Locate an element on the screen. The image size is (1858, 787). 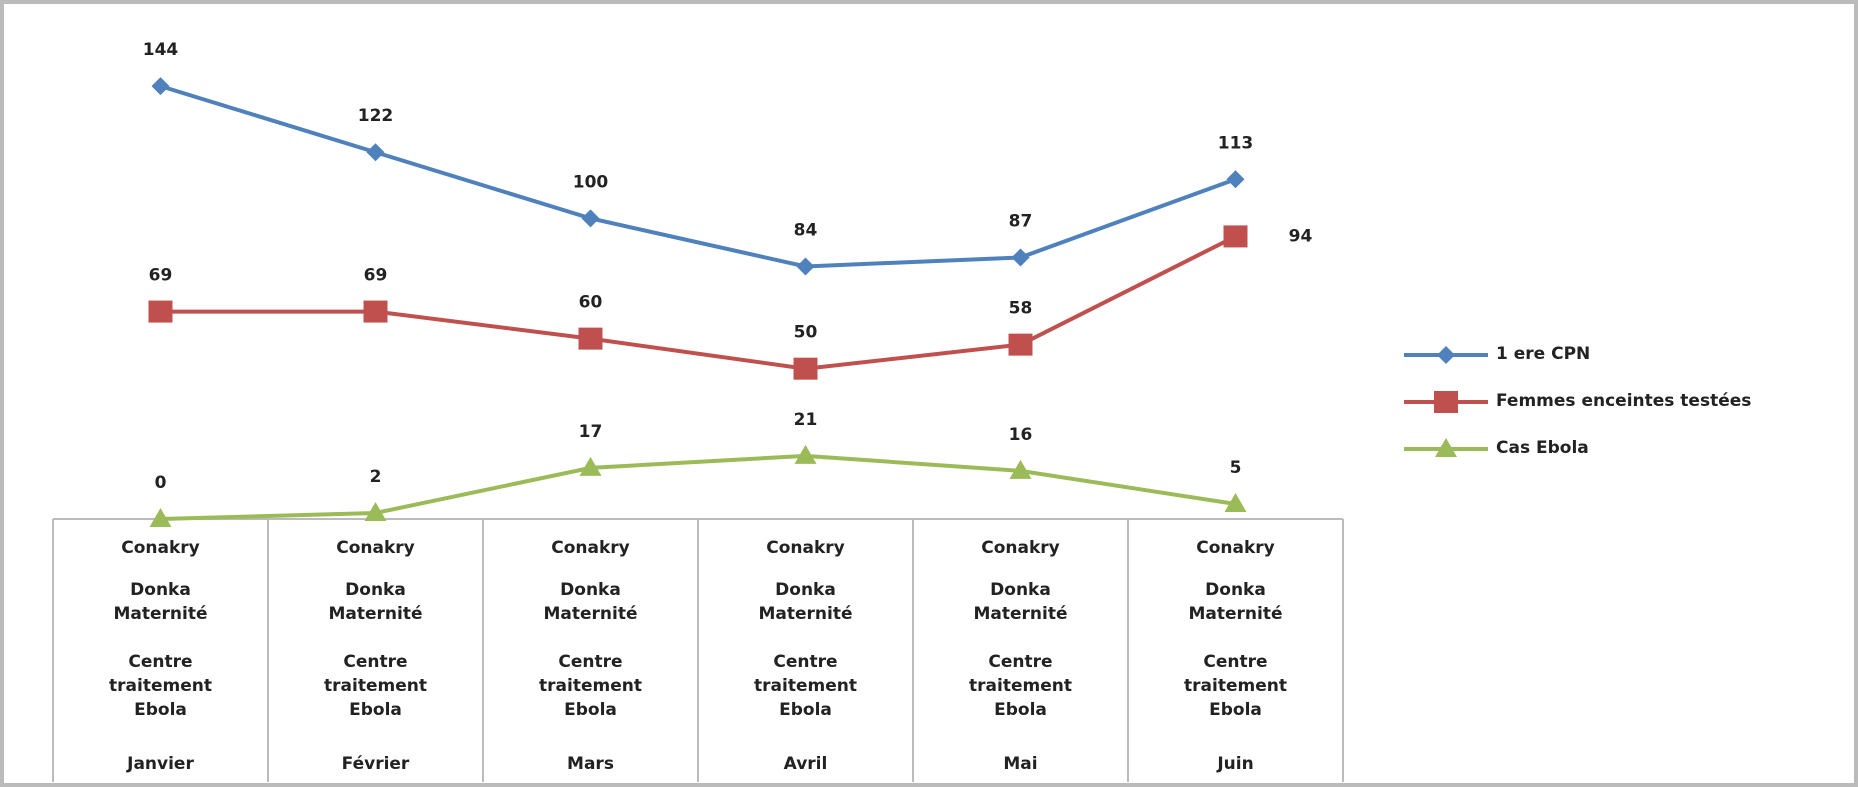
data-label: 5 is located at coordinates (1236, 468).